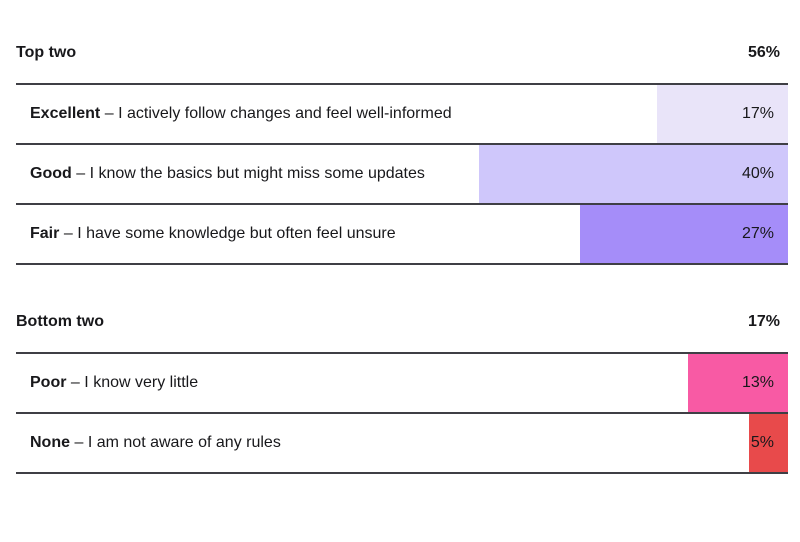 Image resolution: width=800 pixels, height=542 pixels. I want to click on row-category: Fair, so click(45, 233).